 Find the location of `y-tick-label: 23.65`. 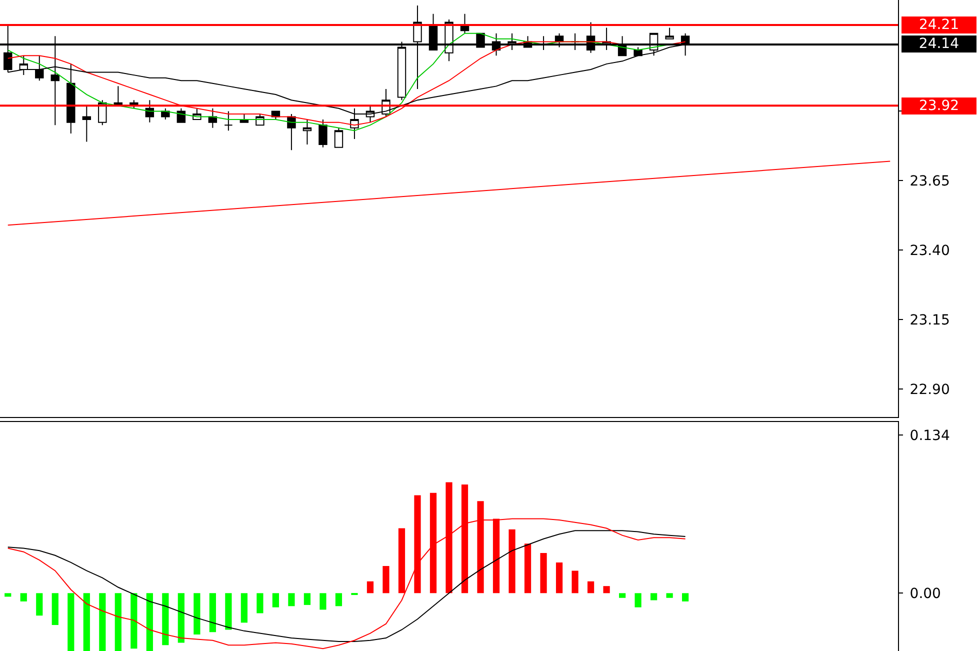

y-tick-label: 23.65 is located at coordinates (930, 182).